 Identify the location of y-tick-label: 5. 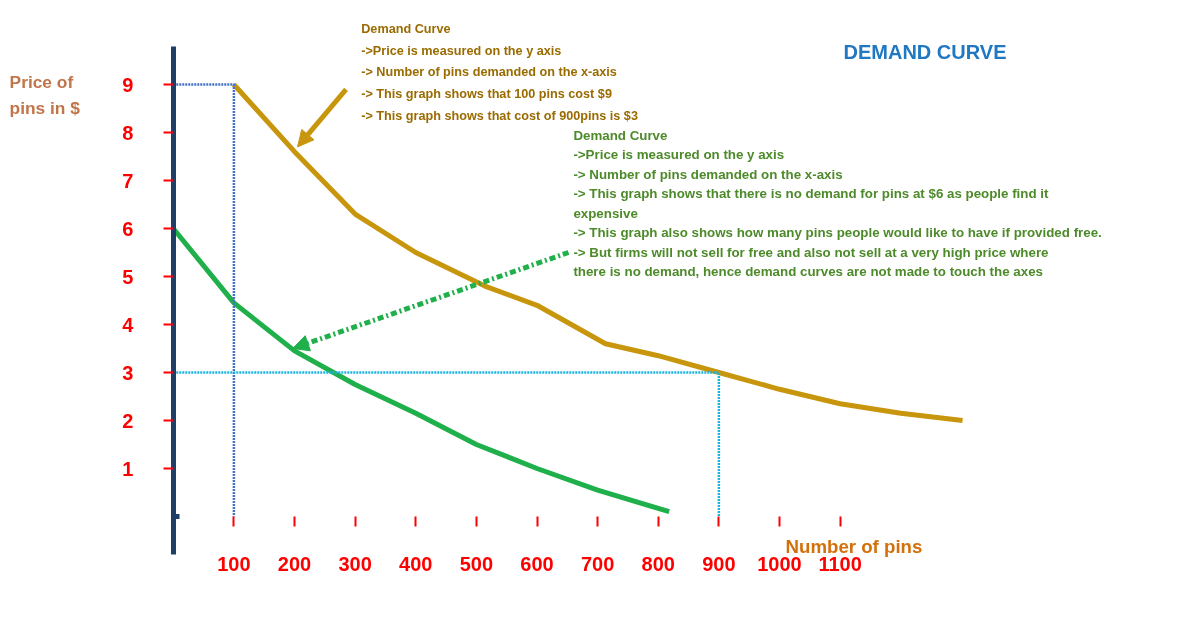
(128, 276).